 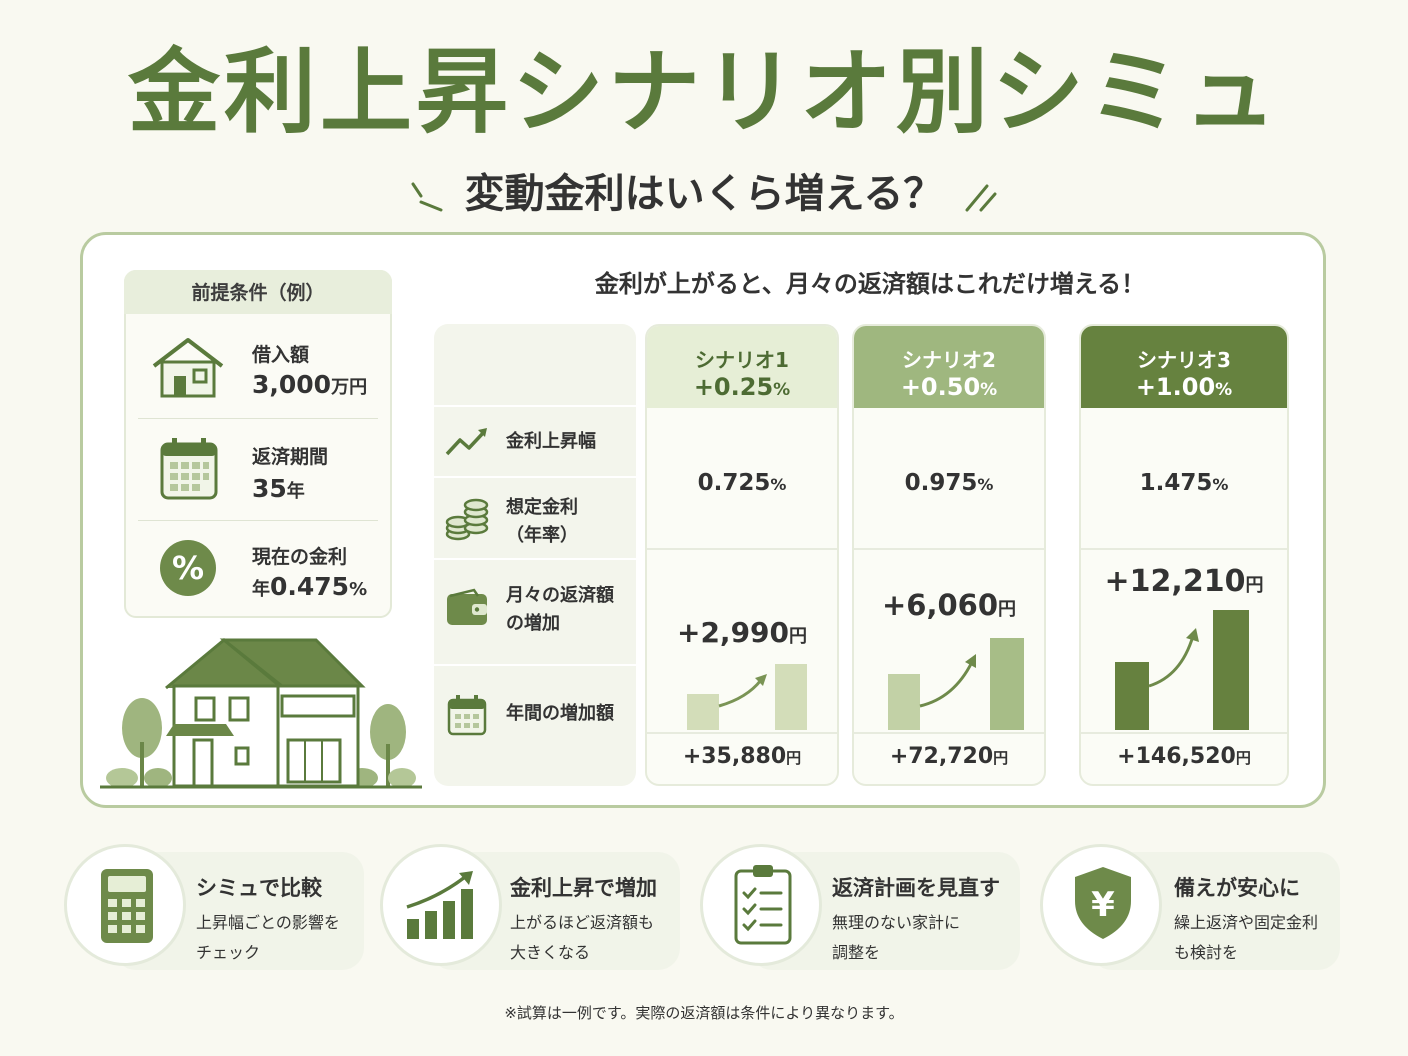 I want to click on tip-line: も検討を, so click(x=1206, y=952).